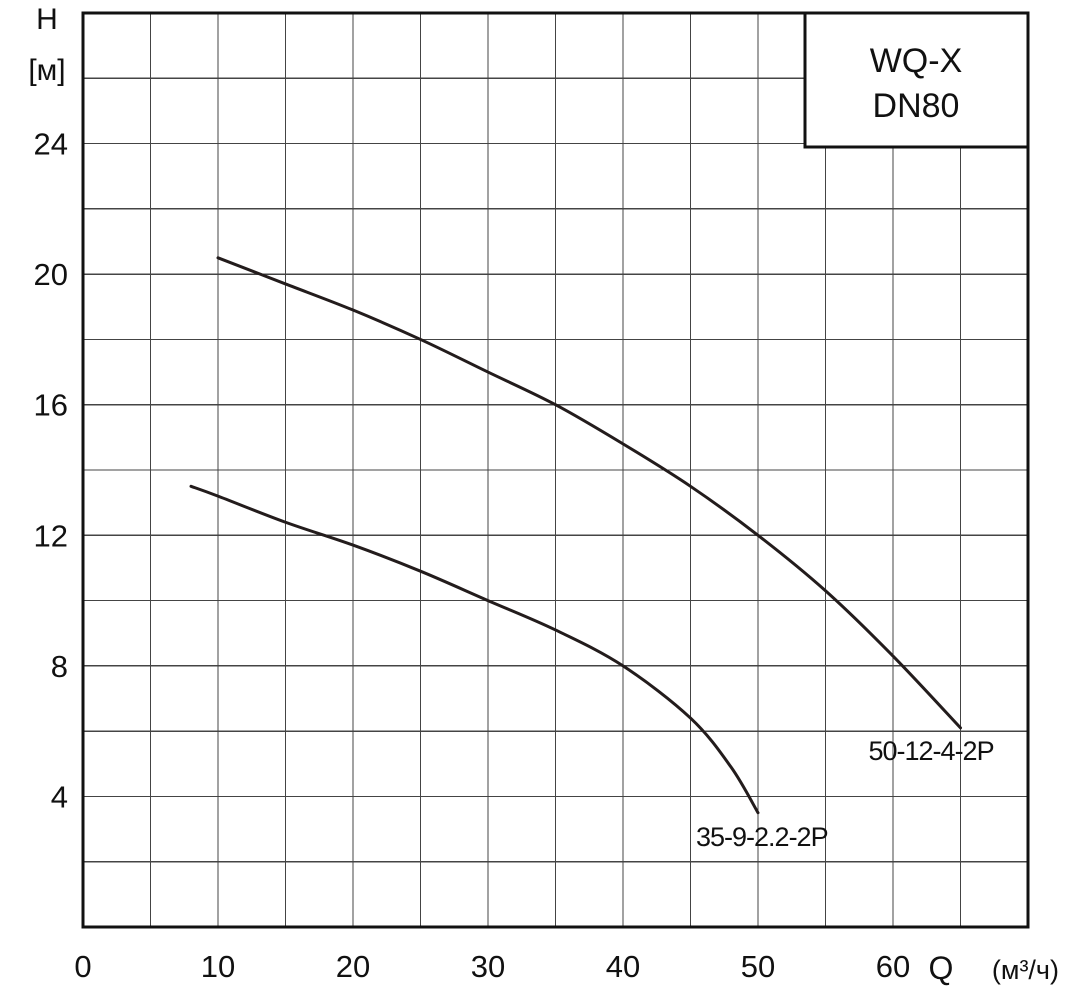 The width and height of the screenshot is (1071, 1005). I want to click on x-axis-unit: (м³/ч), so click(1025, 970).